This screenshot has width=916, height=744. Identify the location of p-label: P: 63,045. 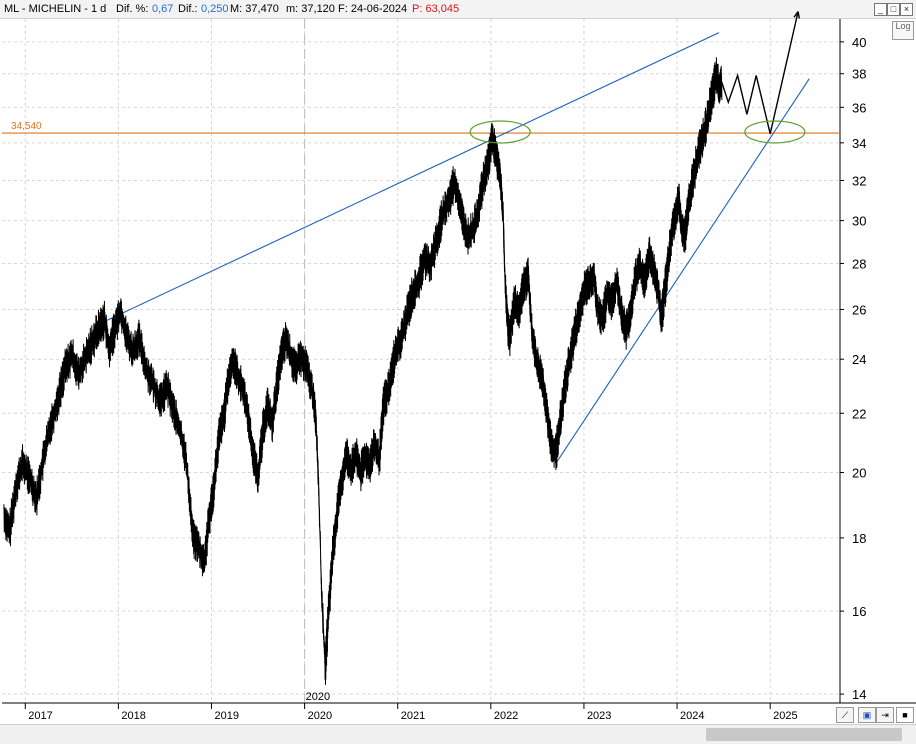
(436, 9).